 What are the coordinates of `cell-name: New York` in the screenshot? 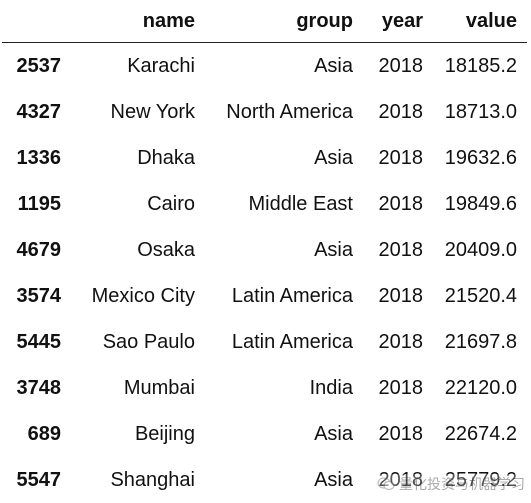 It's located at (153, 111).